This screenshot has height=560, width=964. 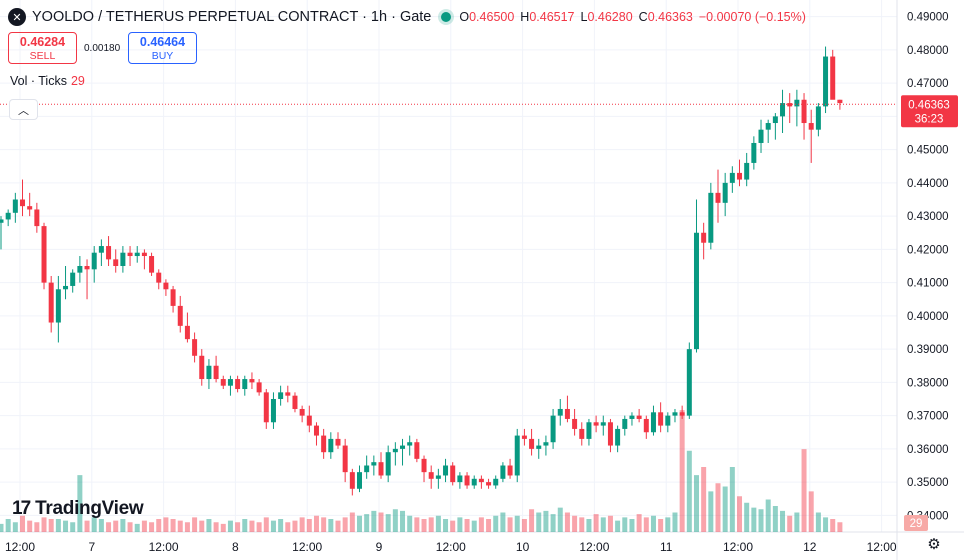 What do you see at coordinates (78, 509) in the screenshot?
I see `tradingview-logo: 17 TradingView` at bounding box center [78, 509].